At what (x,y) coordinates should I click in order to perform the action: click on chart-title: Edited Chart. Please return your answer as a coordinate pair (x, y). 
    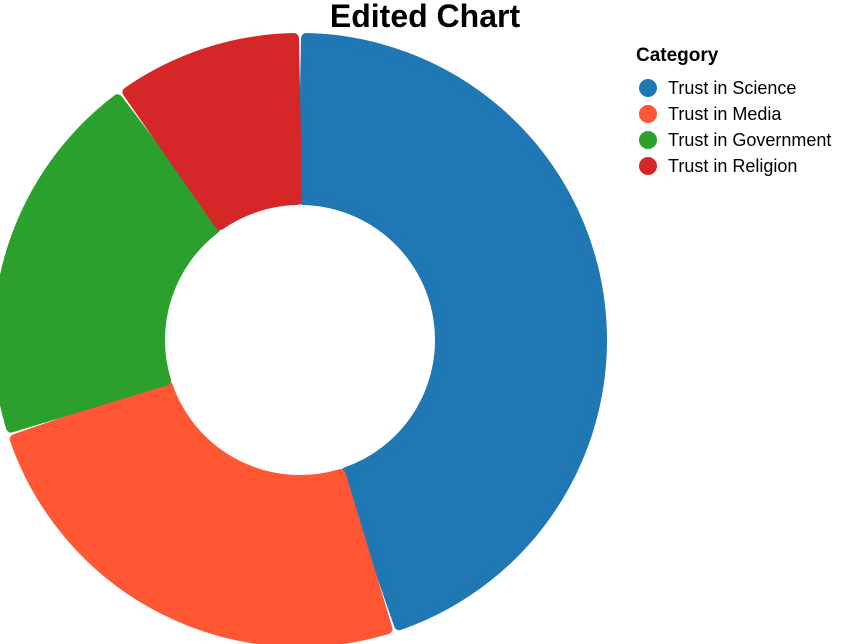
    Looking at the image, I should click on (425, 17).